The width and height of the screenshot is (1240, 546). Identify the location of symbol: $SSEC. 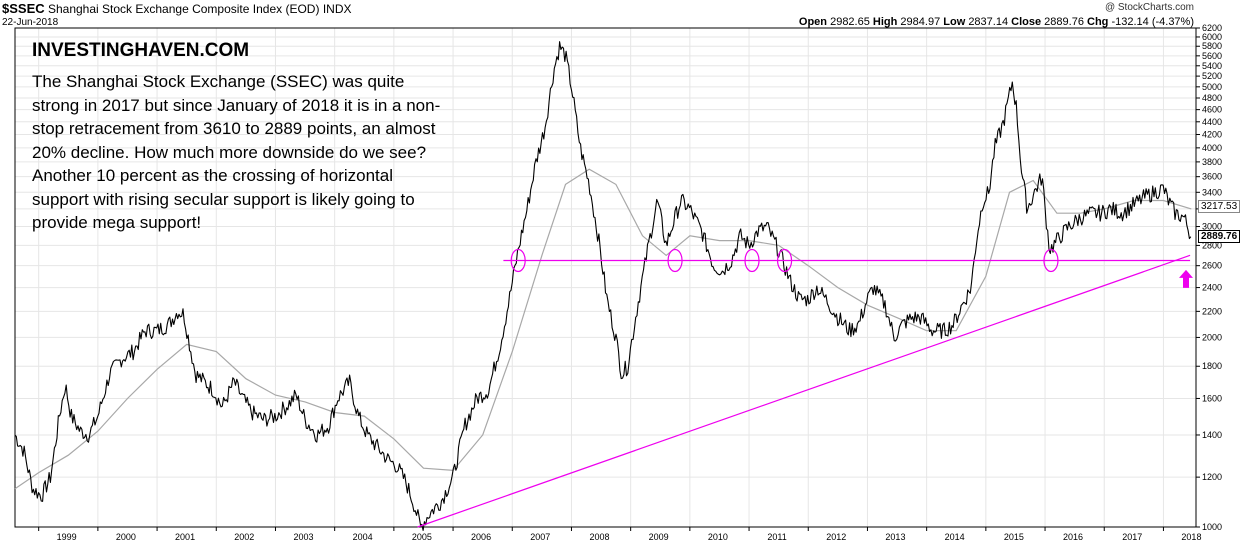
(23, 8).